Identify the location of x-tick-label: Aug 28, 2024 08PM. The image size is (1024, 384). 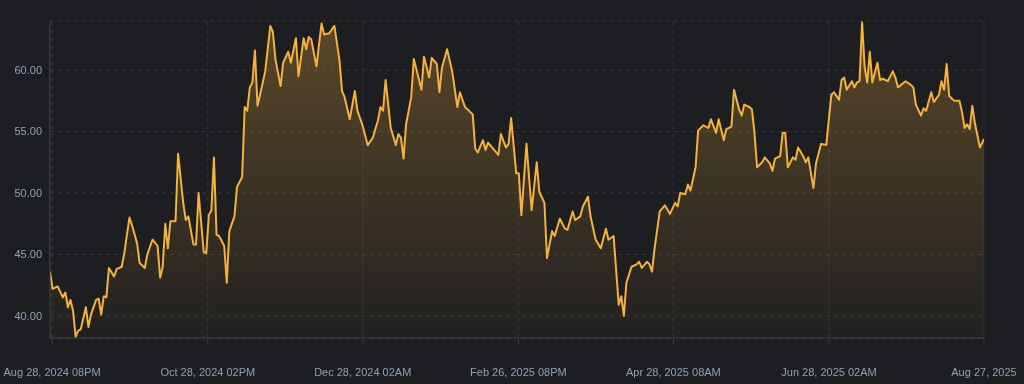
(52, 371).